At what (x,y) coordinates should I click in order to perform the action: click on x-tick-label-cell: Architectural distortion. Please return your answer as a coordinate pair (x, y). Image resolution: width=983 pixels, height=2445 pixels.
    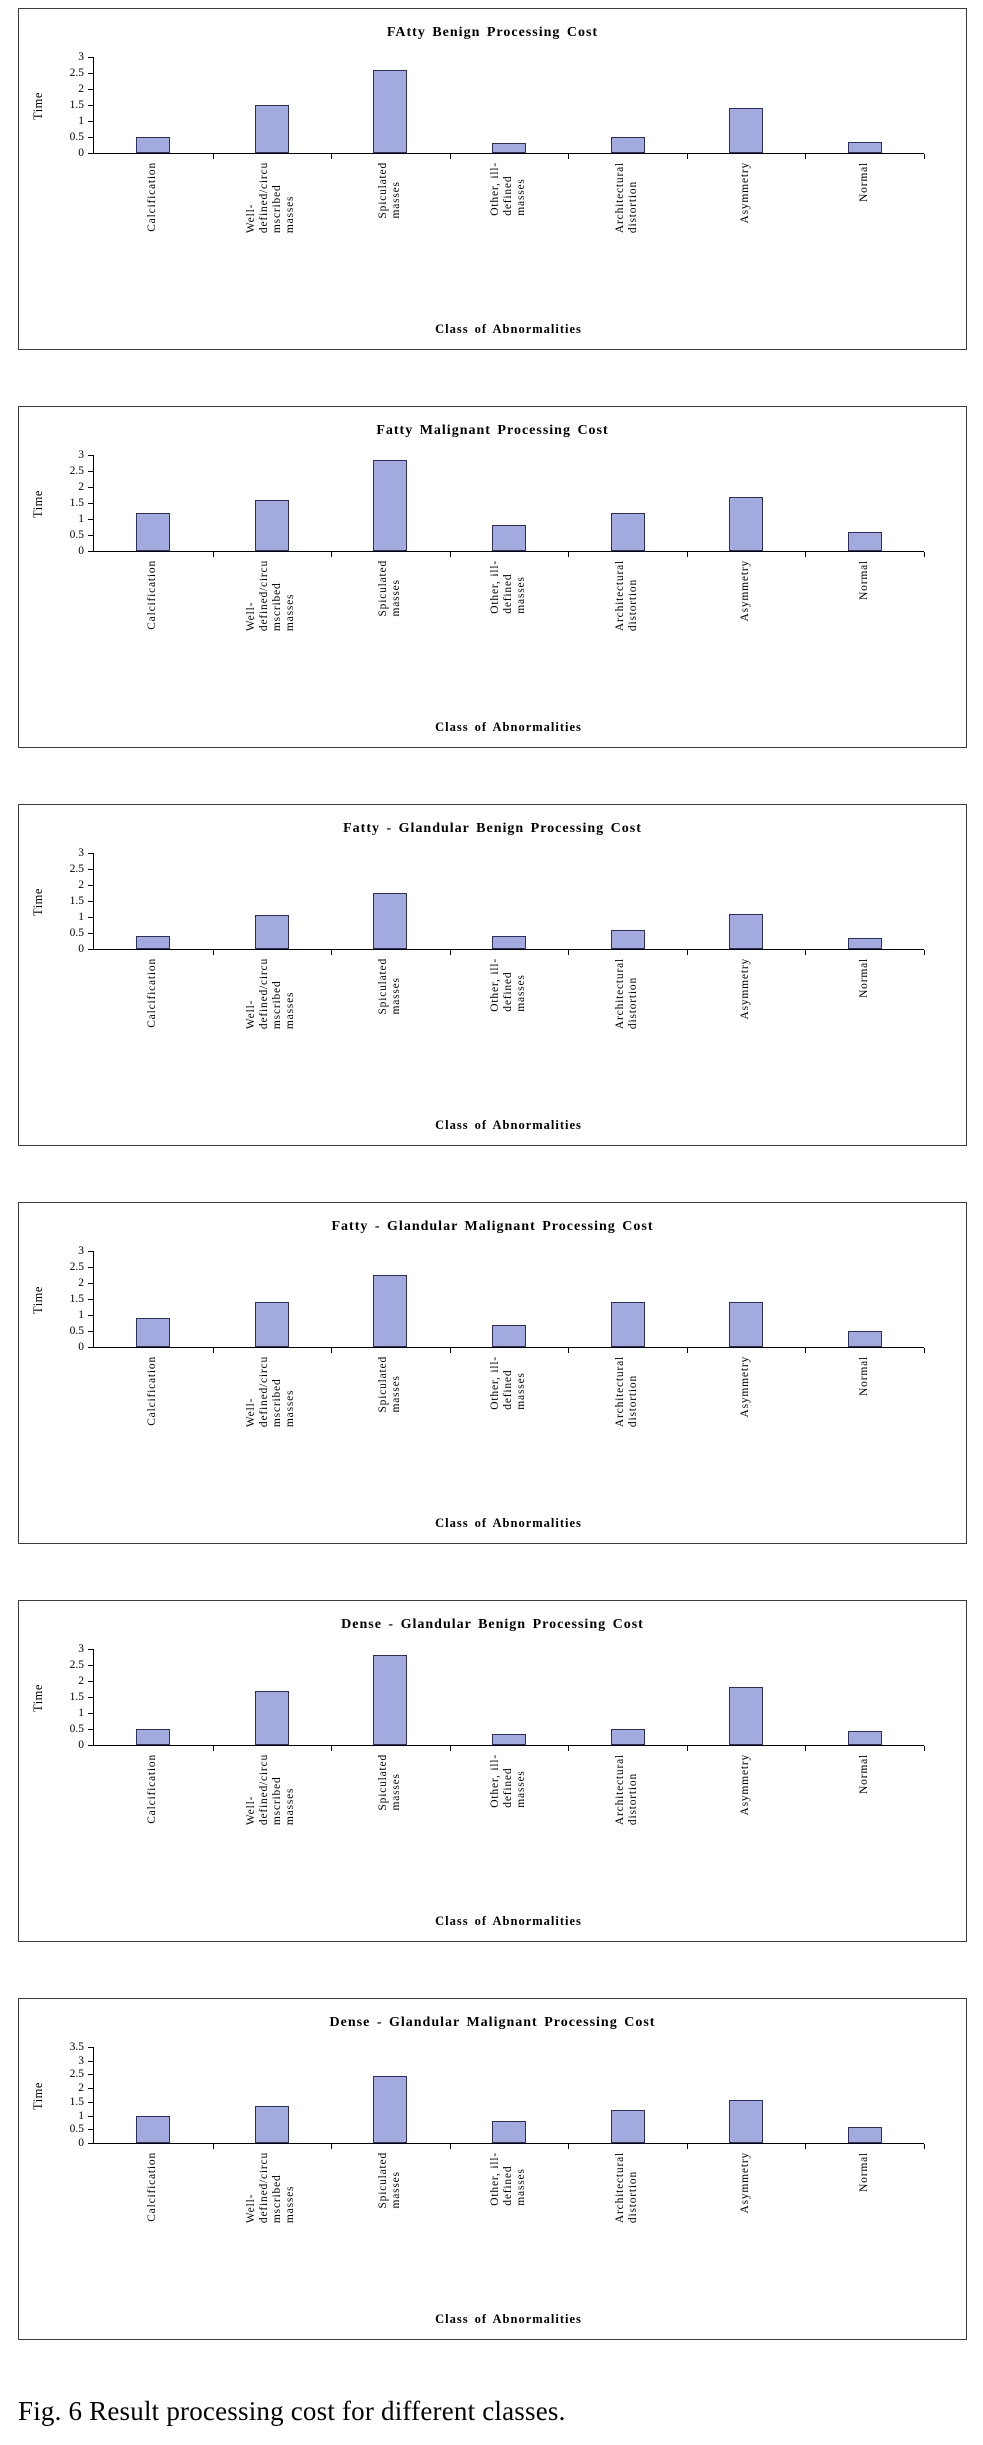
    Looking at the image, I should click on (627, 1432).